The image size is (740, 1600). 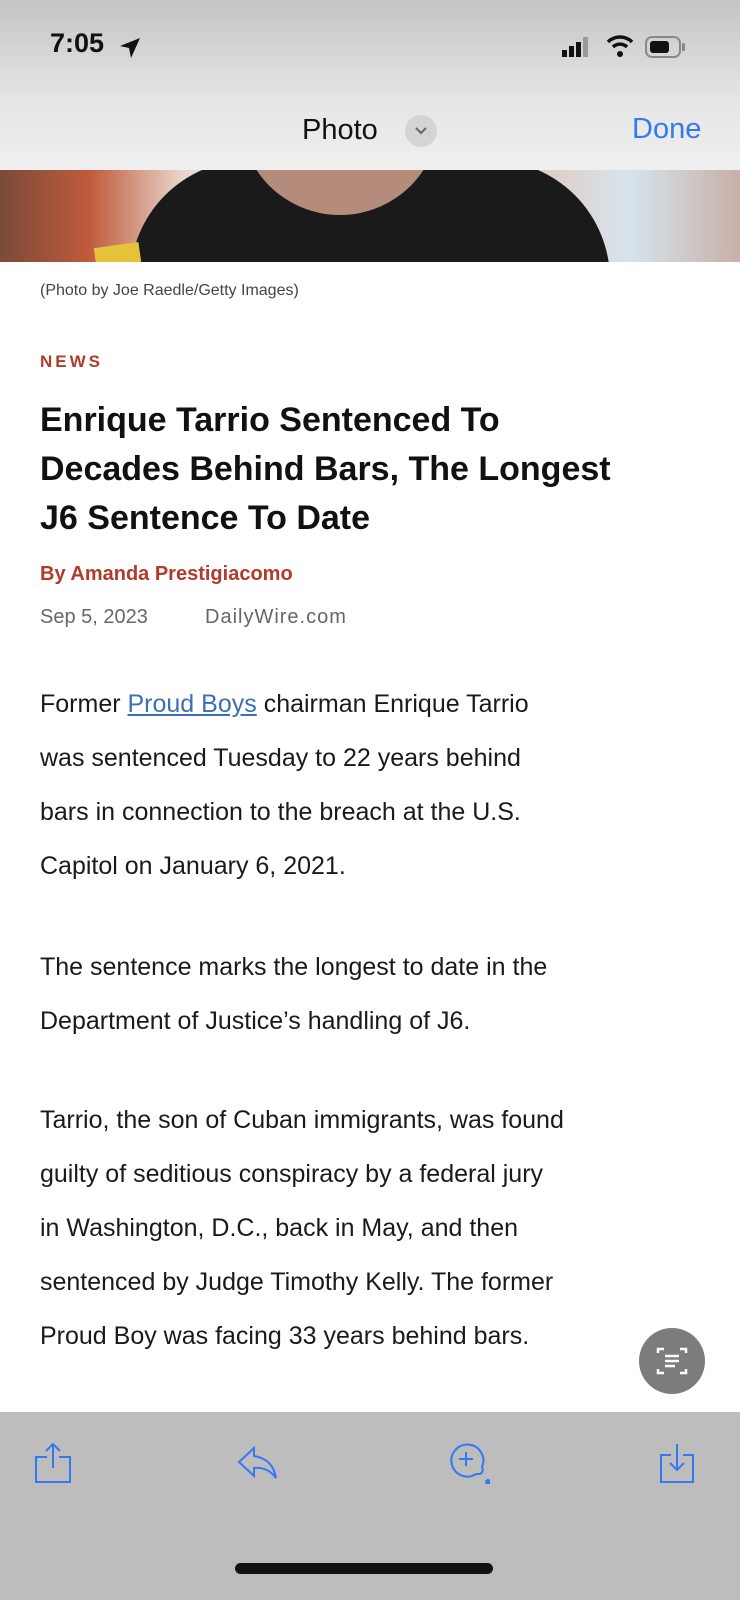 I want to click on title-line: J6 Sentence To Date, so click(x=205, y=518).